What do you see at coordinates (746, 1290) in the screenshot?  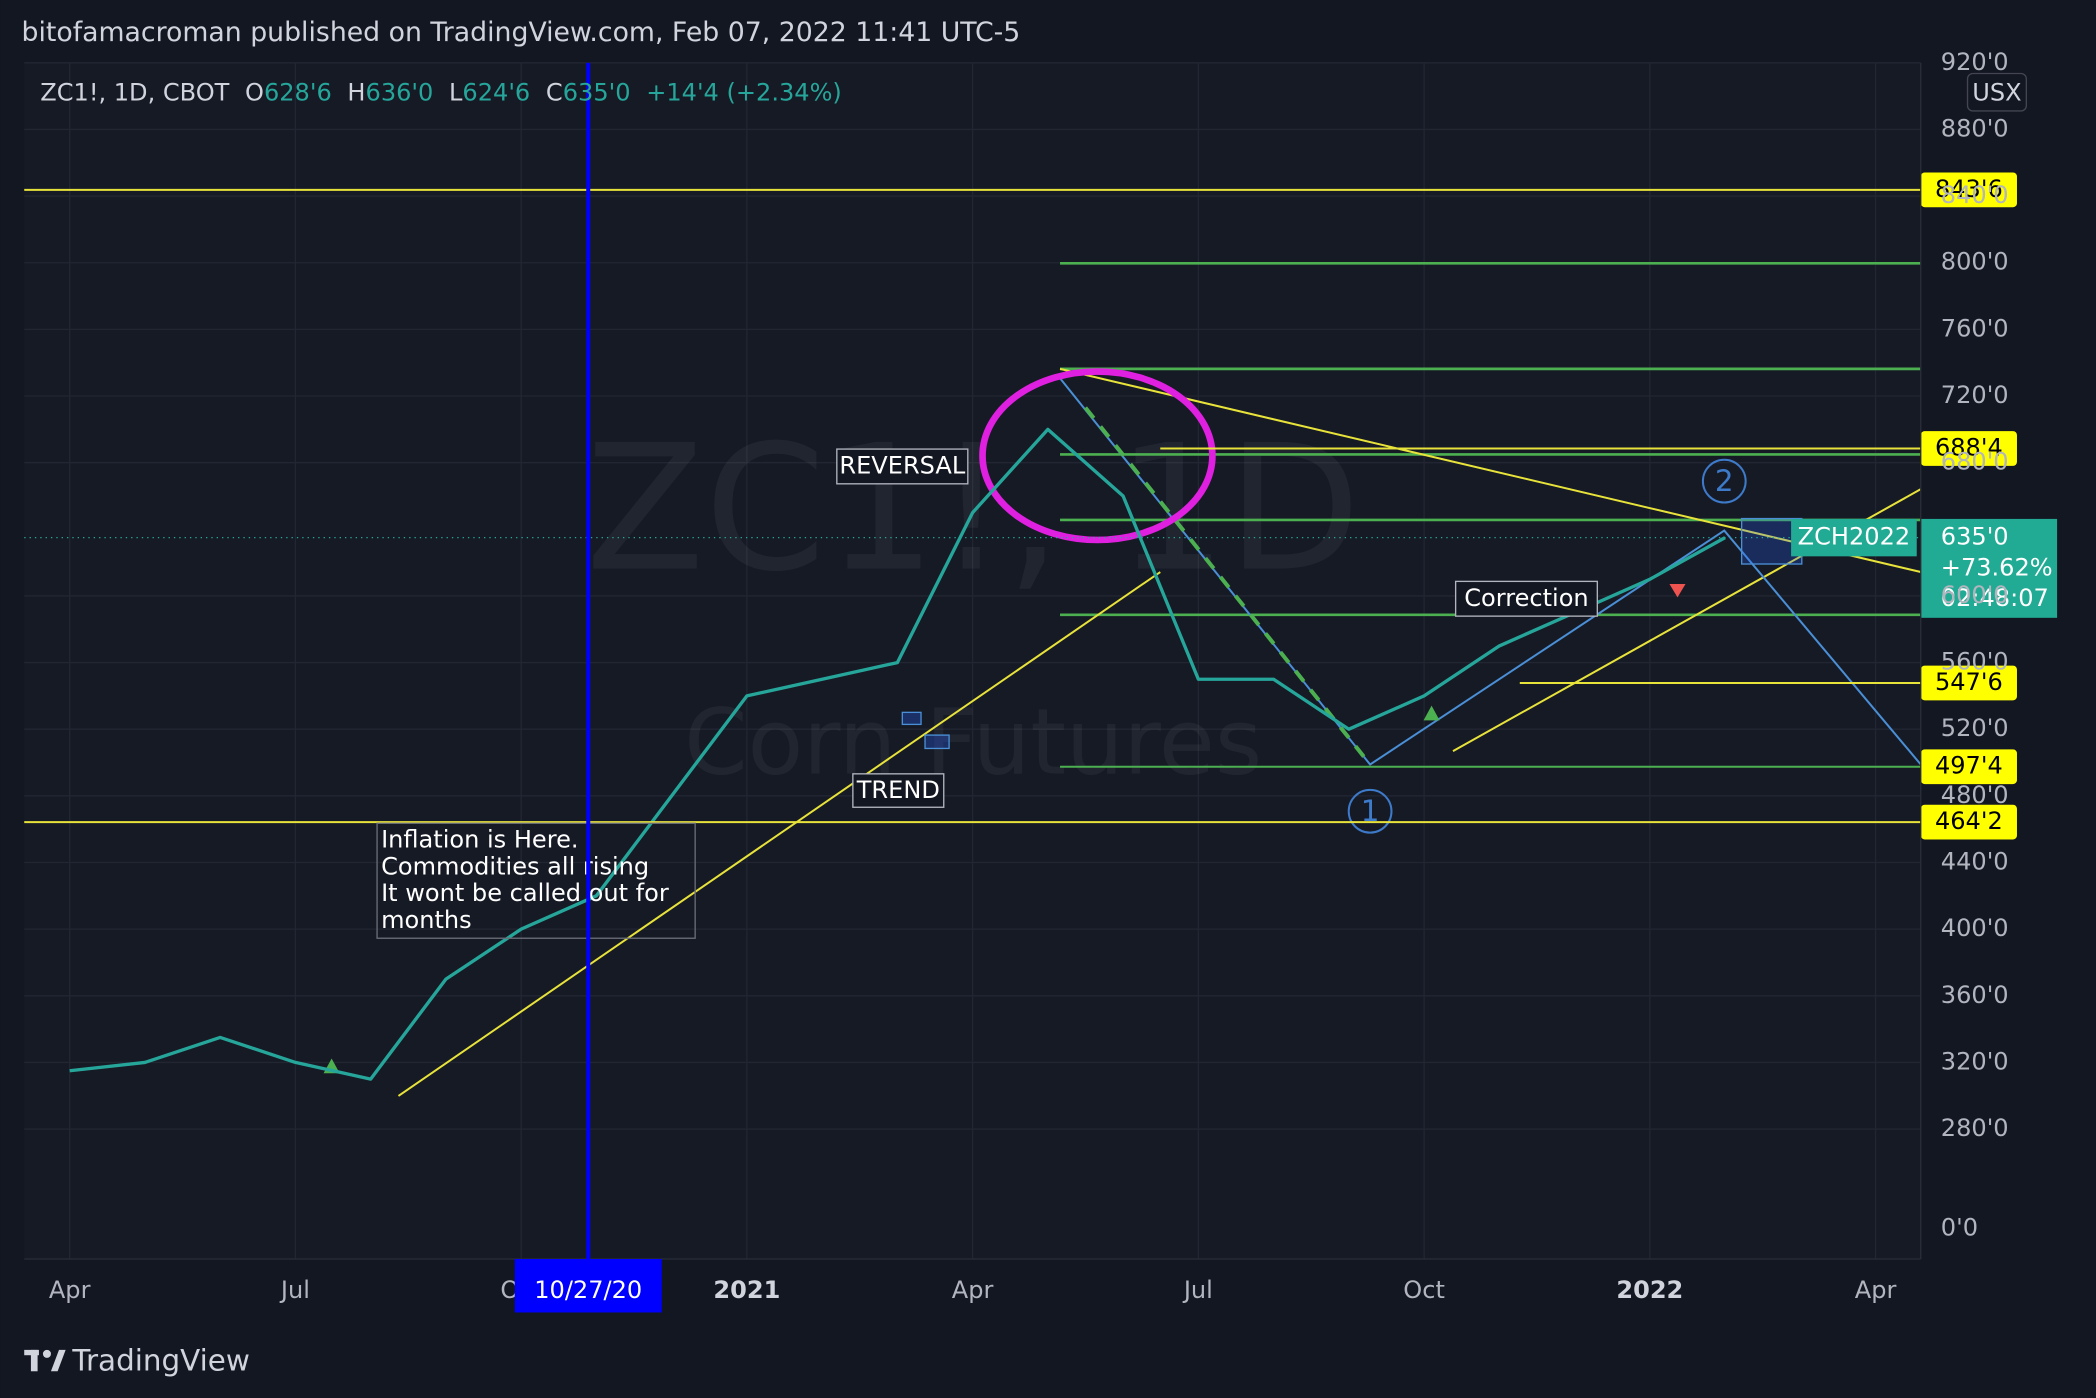 I see `x-tick-label: 2021` at bounding box center [746, 1290].